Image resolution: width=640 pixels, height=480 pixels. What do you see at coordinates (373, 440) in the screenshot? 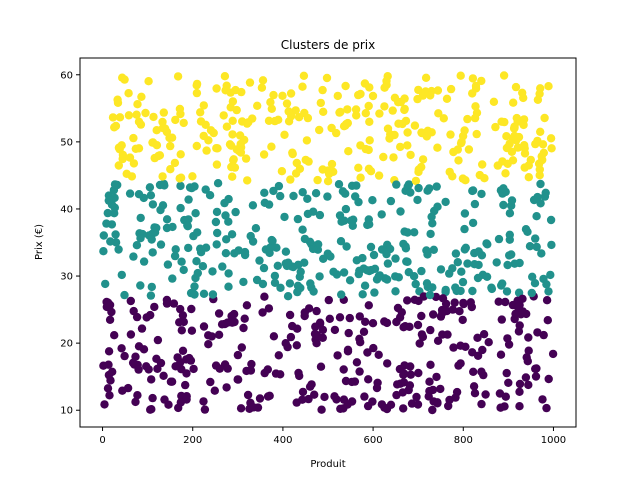
I see `x-tick-label: 600` at bounding box center [373, 440].